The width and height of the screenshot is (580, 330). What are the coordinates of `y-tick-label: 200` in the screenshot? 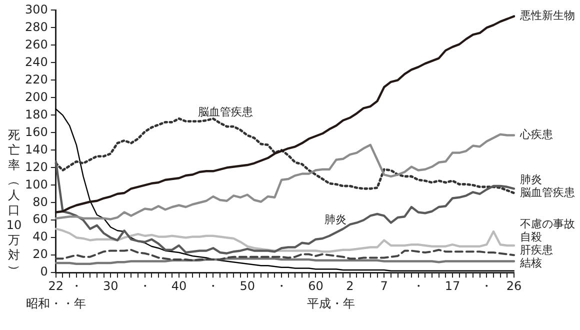 It's located at (36, 97).